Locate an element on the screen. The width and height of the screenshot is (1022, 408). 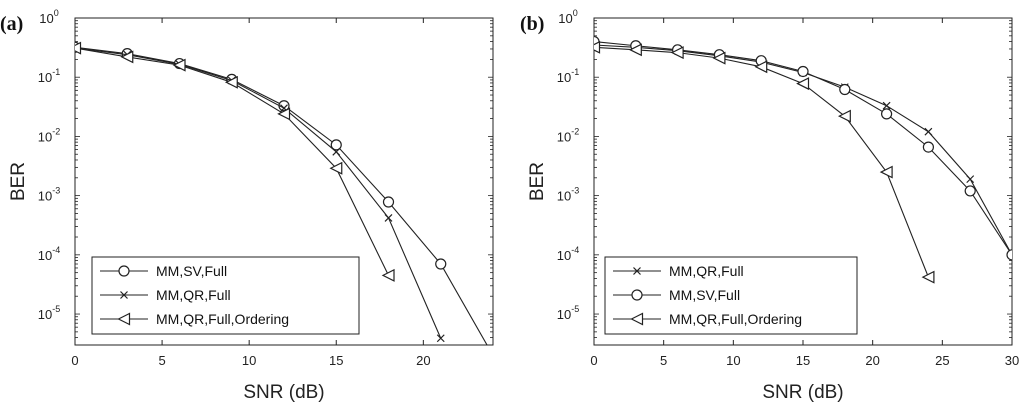
x-tick-label: 25 is located at coordinates (942, 360).